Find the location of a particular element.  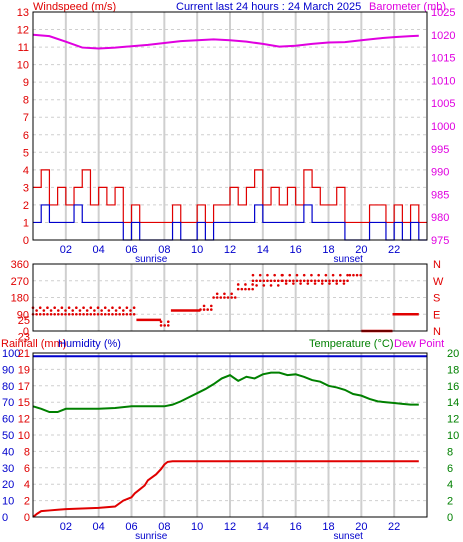

temperature-tick-8: 8 is located at coordinates (450, 452).